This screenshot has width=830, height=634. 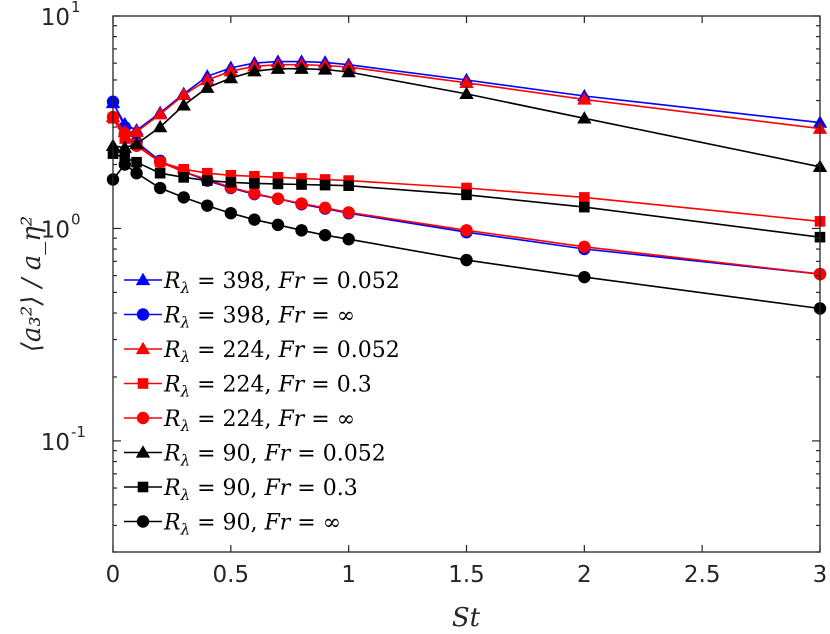 What do you see at coordinates (259, 421) in the screenshot?
I see `legend-label: Rλ = 224, Fr = ∞` at bounding box center [259, 421].